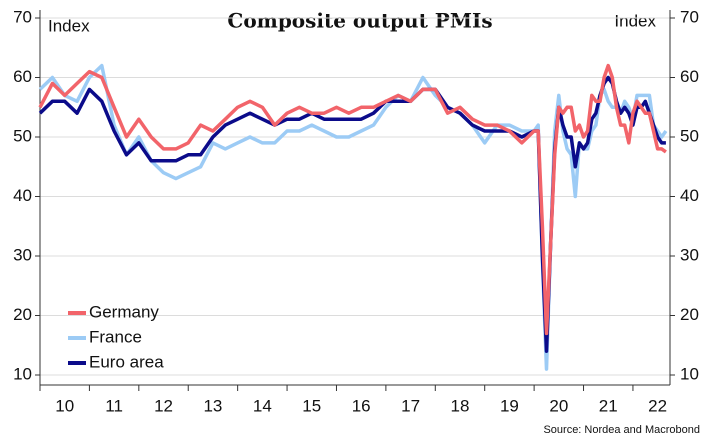  I want to click on x-tick-label: 10, so click(64, 405).